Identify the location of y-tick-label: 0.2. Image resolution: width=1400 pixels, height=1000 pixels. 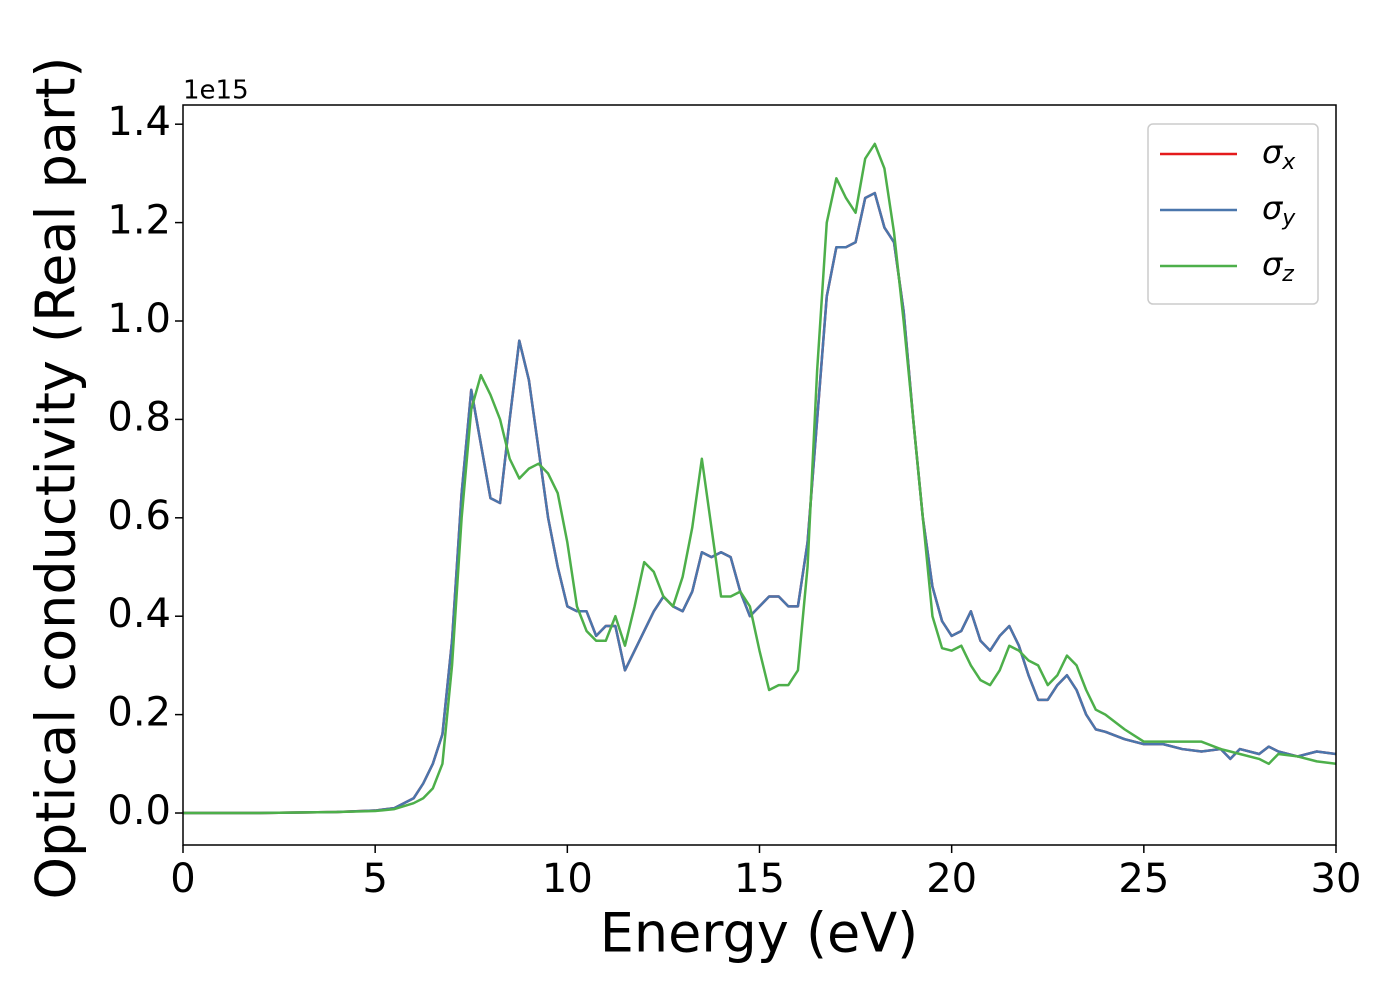
(139, 713).